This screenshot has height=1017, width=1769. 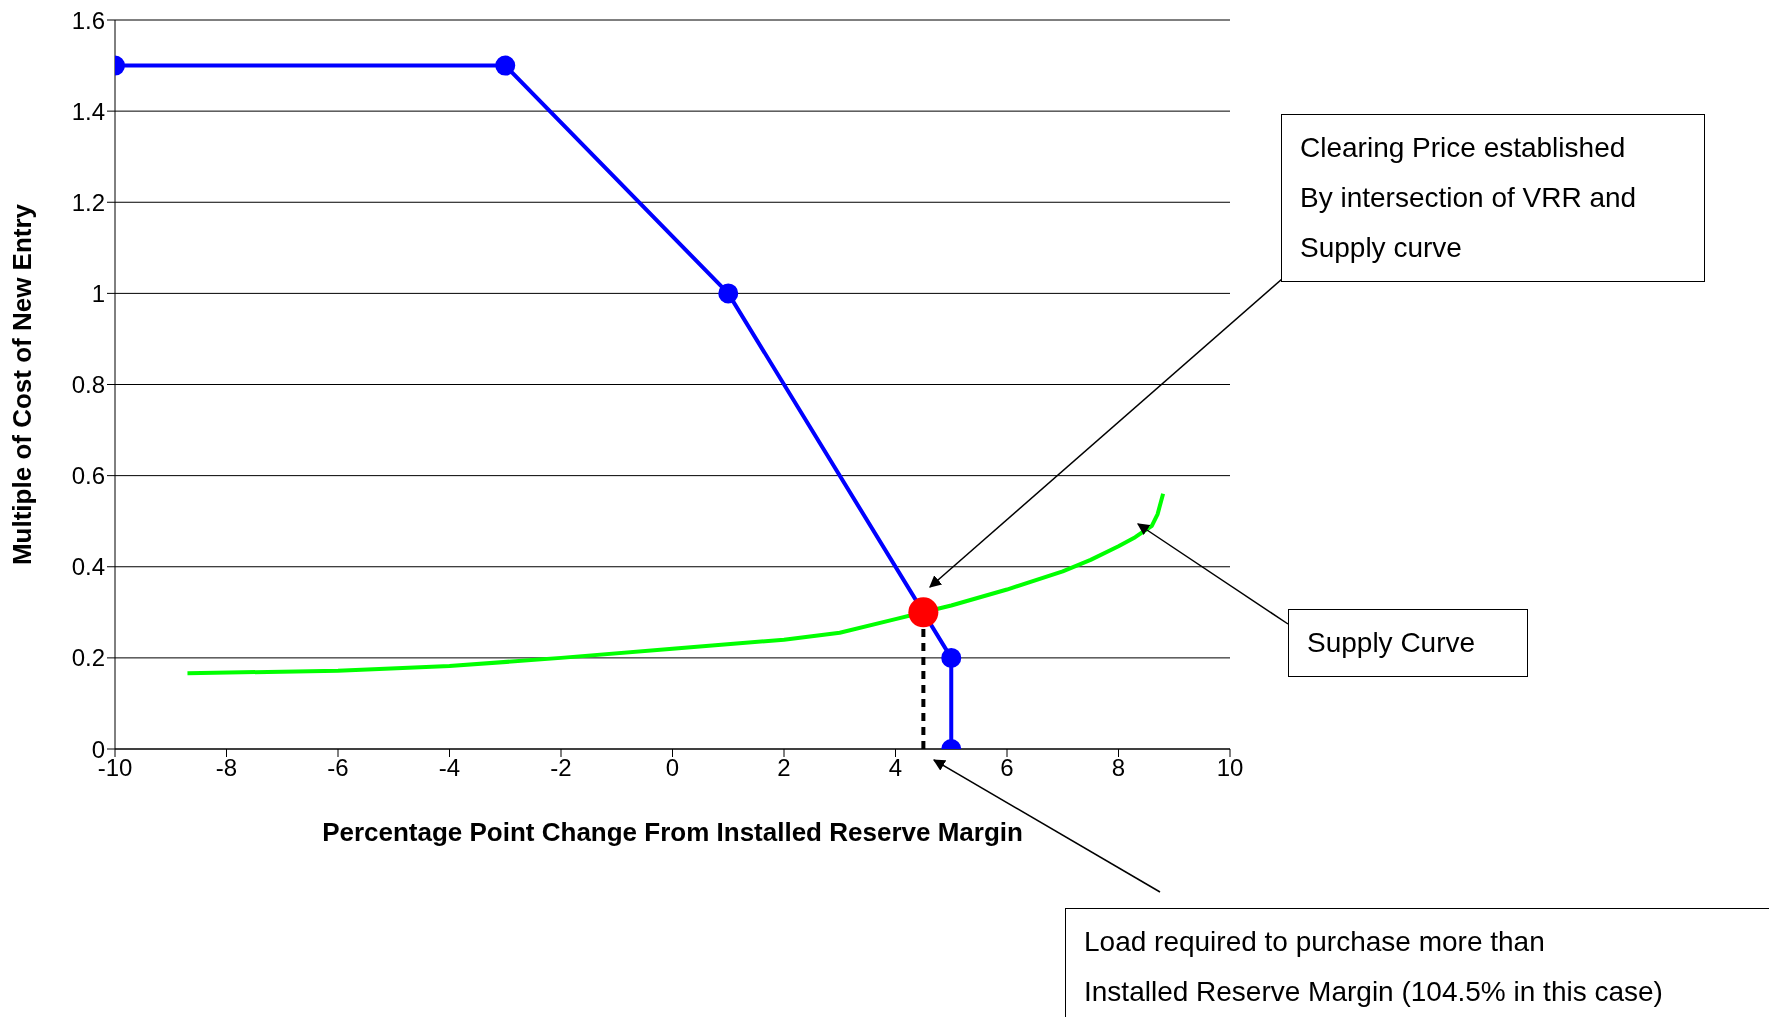 I want to click on y-tick-label: 1.6, so click(x=88, y=20).